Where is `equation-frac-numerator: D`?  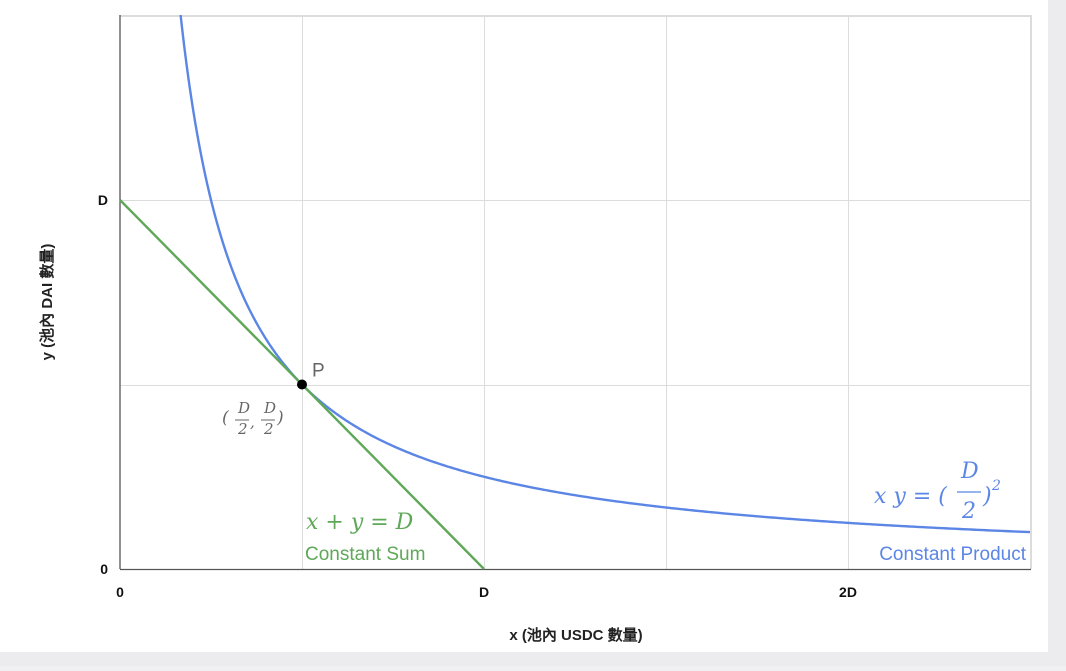
equation-frac-numerator: D is located at coordinates (969, 471).